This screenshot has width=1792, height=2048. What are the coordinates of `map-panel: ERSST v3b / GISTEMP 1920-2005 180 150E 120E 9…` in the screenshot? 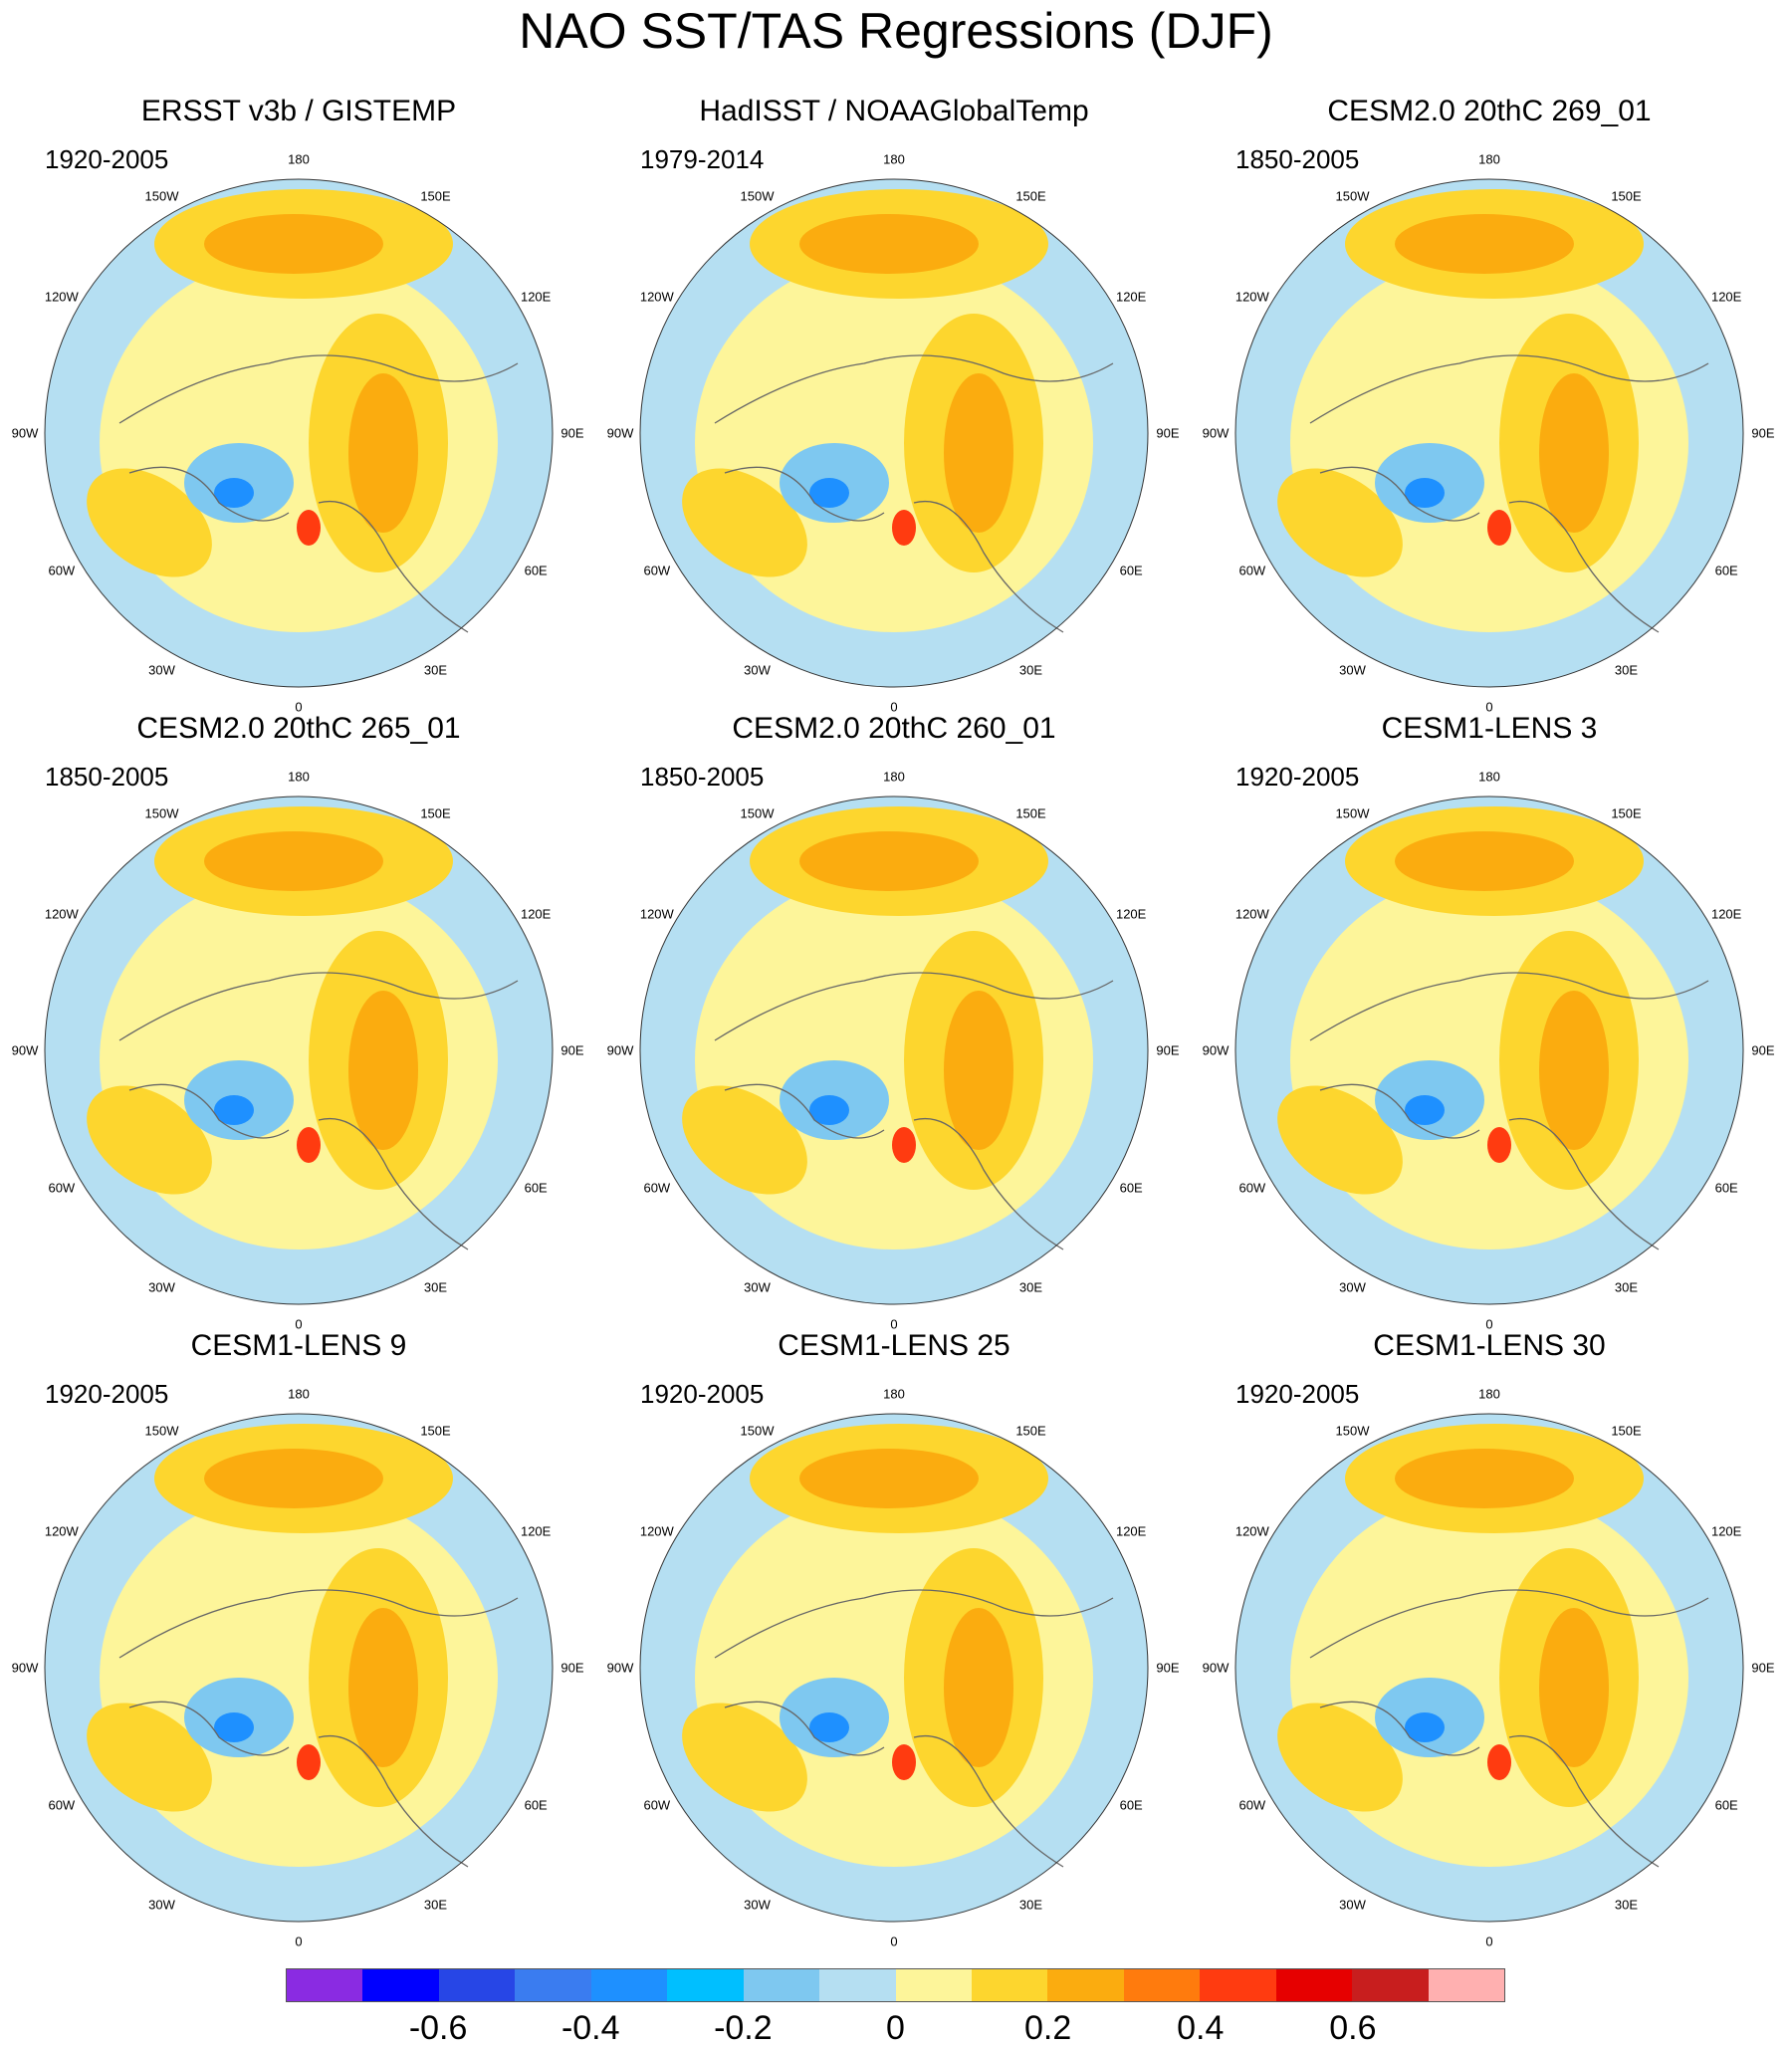 It's located at (299, 405).